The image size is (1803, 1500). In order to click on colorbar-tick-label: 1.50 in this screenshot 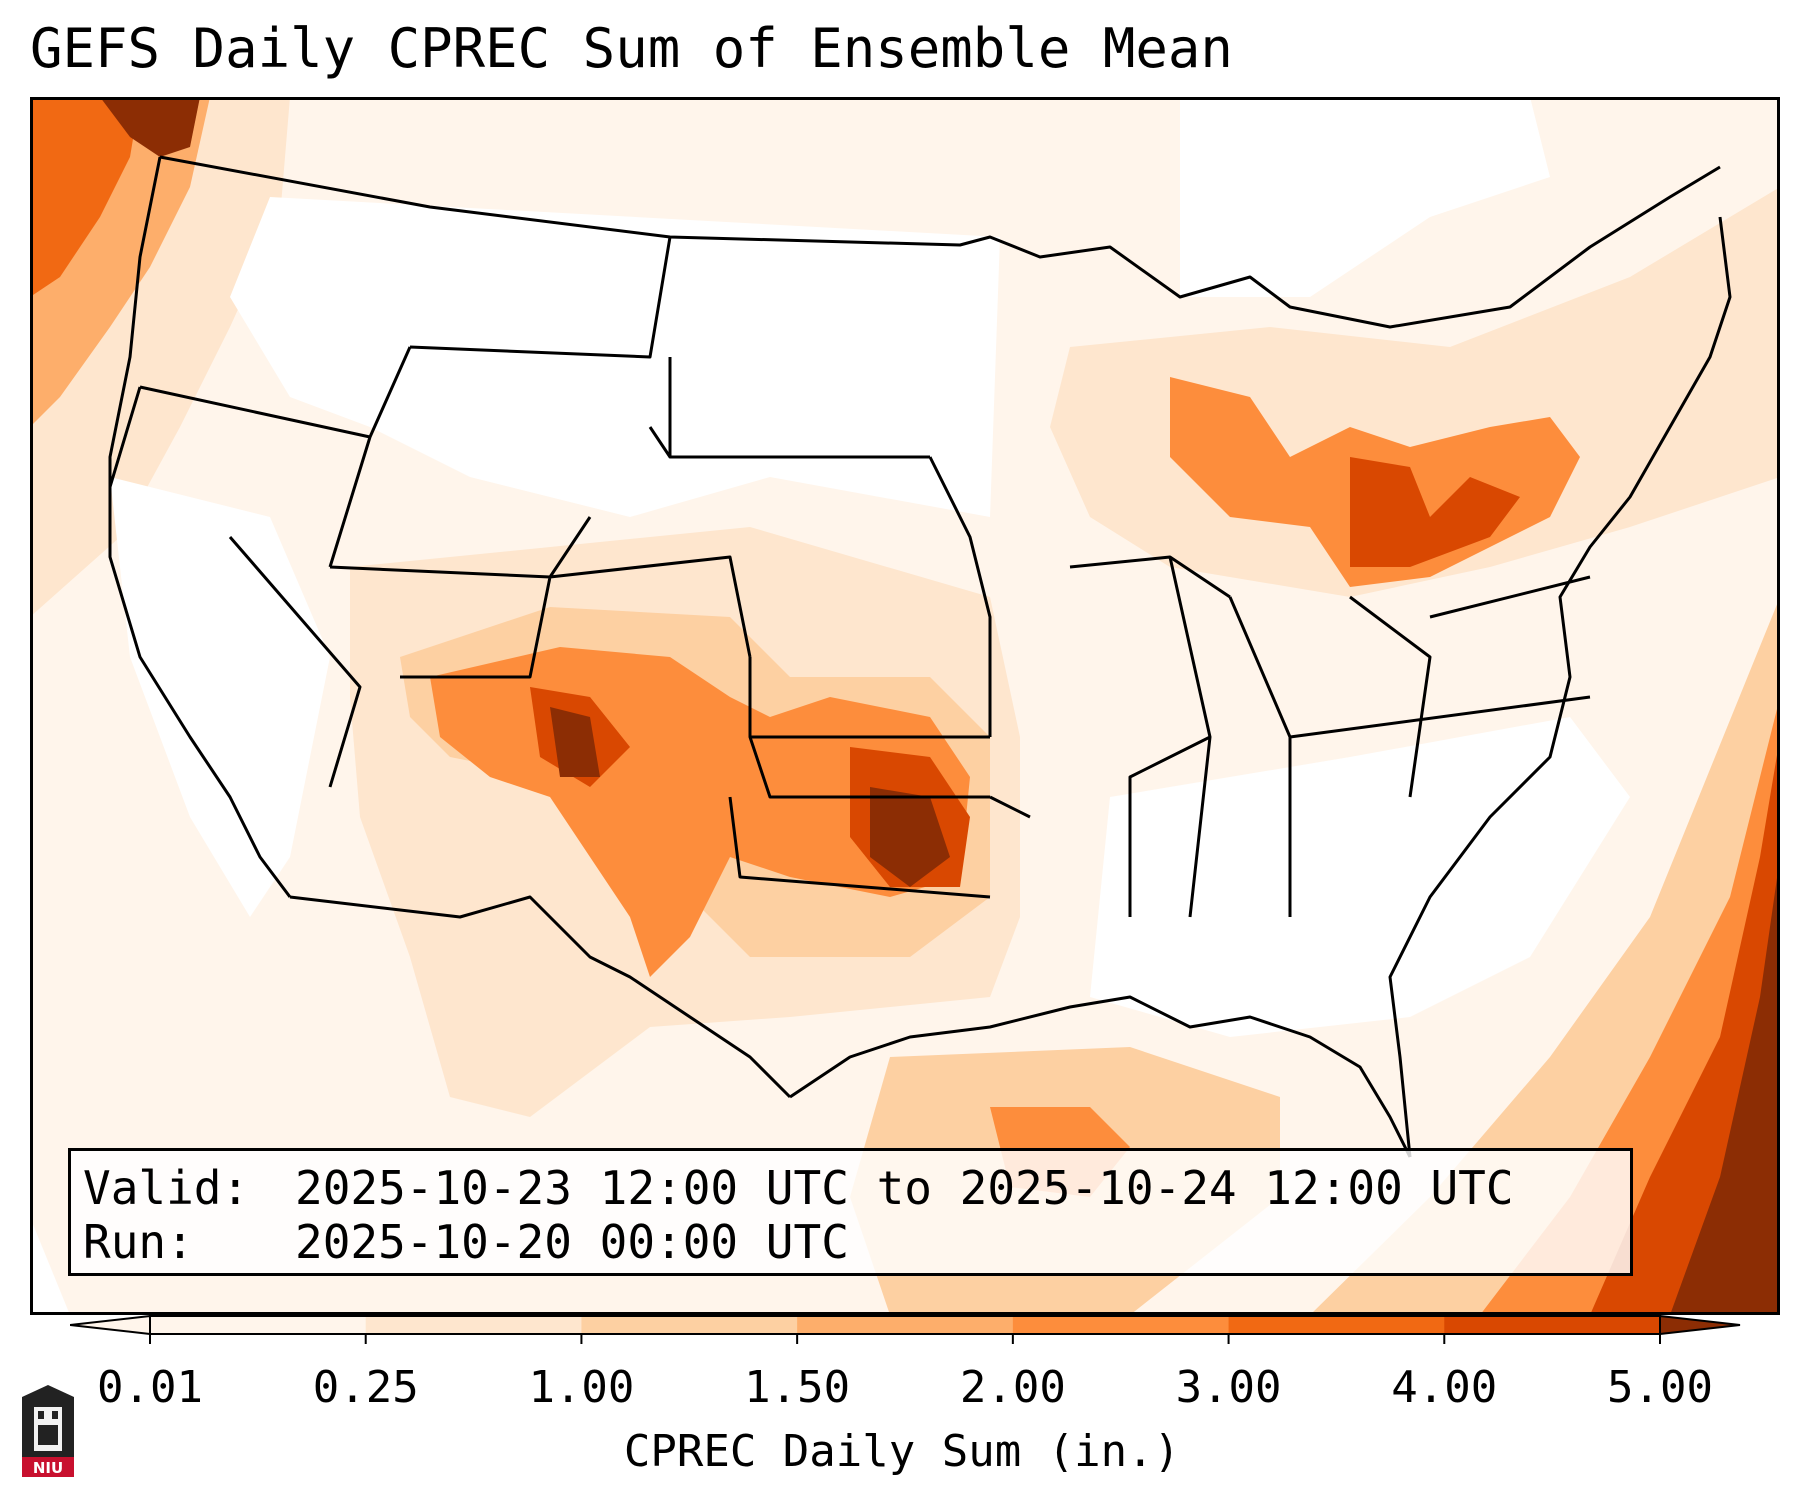, I will do `click(797, 1387)`.